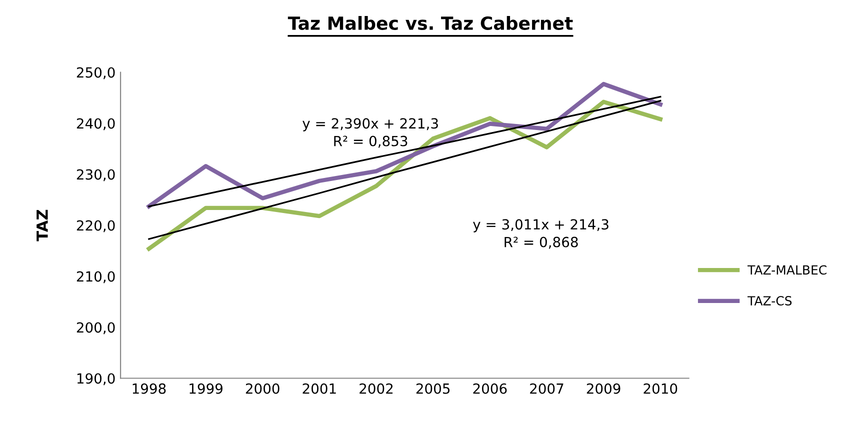 The width and height of the screenshot is (861, 425). I want to click on y-tick-label: 190,0, so click(96, 379).